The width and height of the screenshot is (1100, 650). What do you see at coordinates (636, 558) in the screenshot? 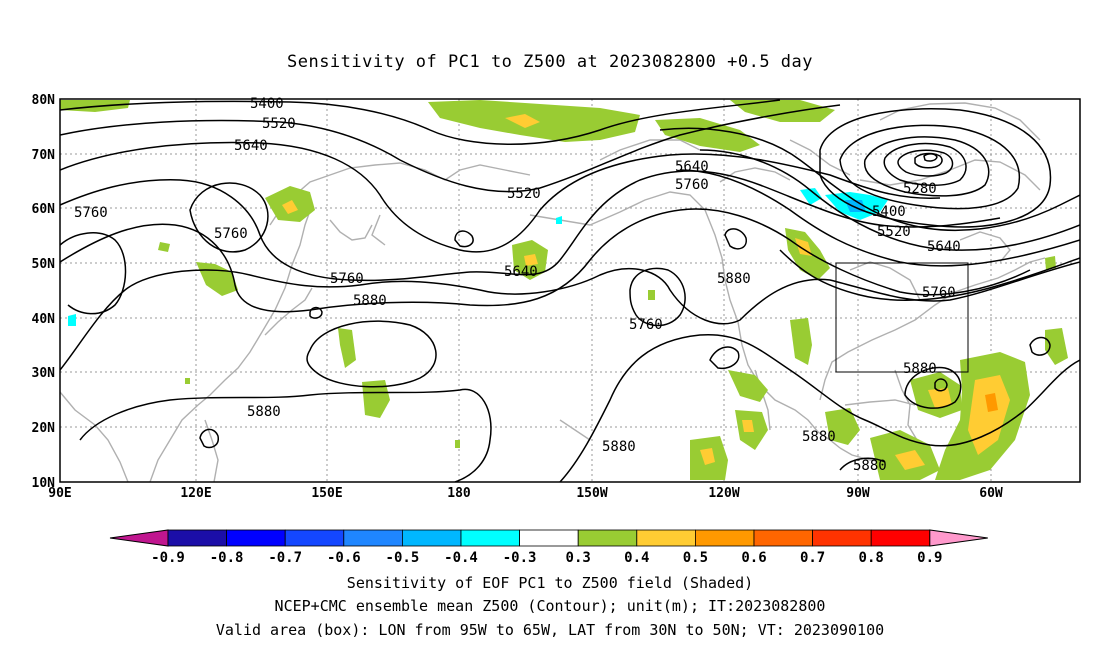
I see `colorbar-label: 0.4` at bounding box center [636, 558].